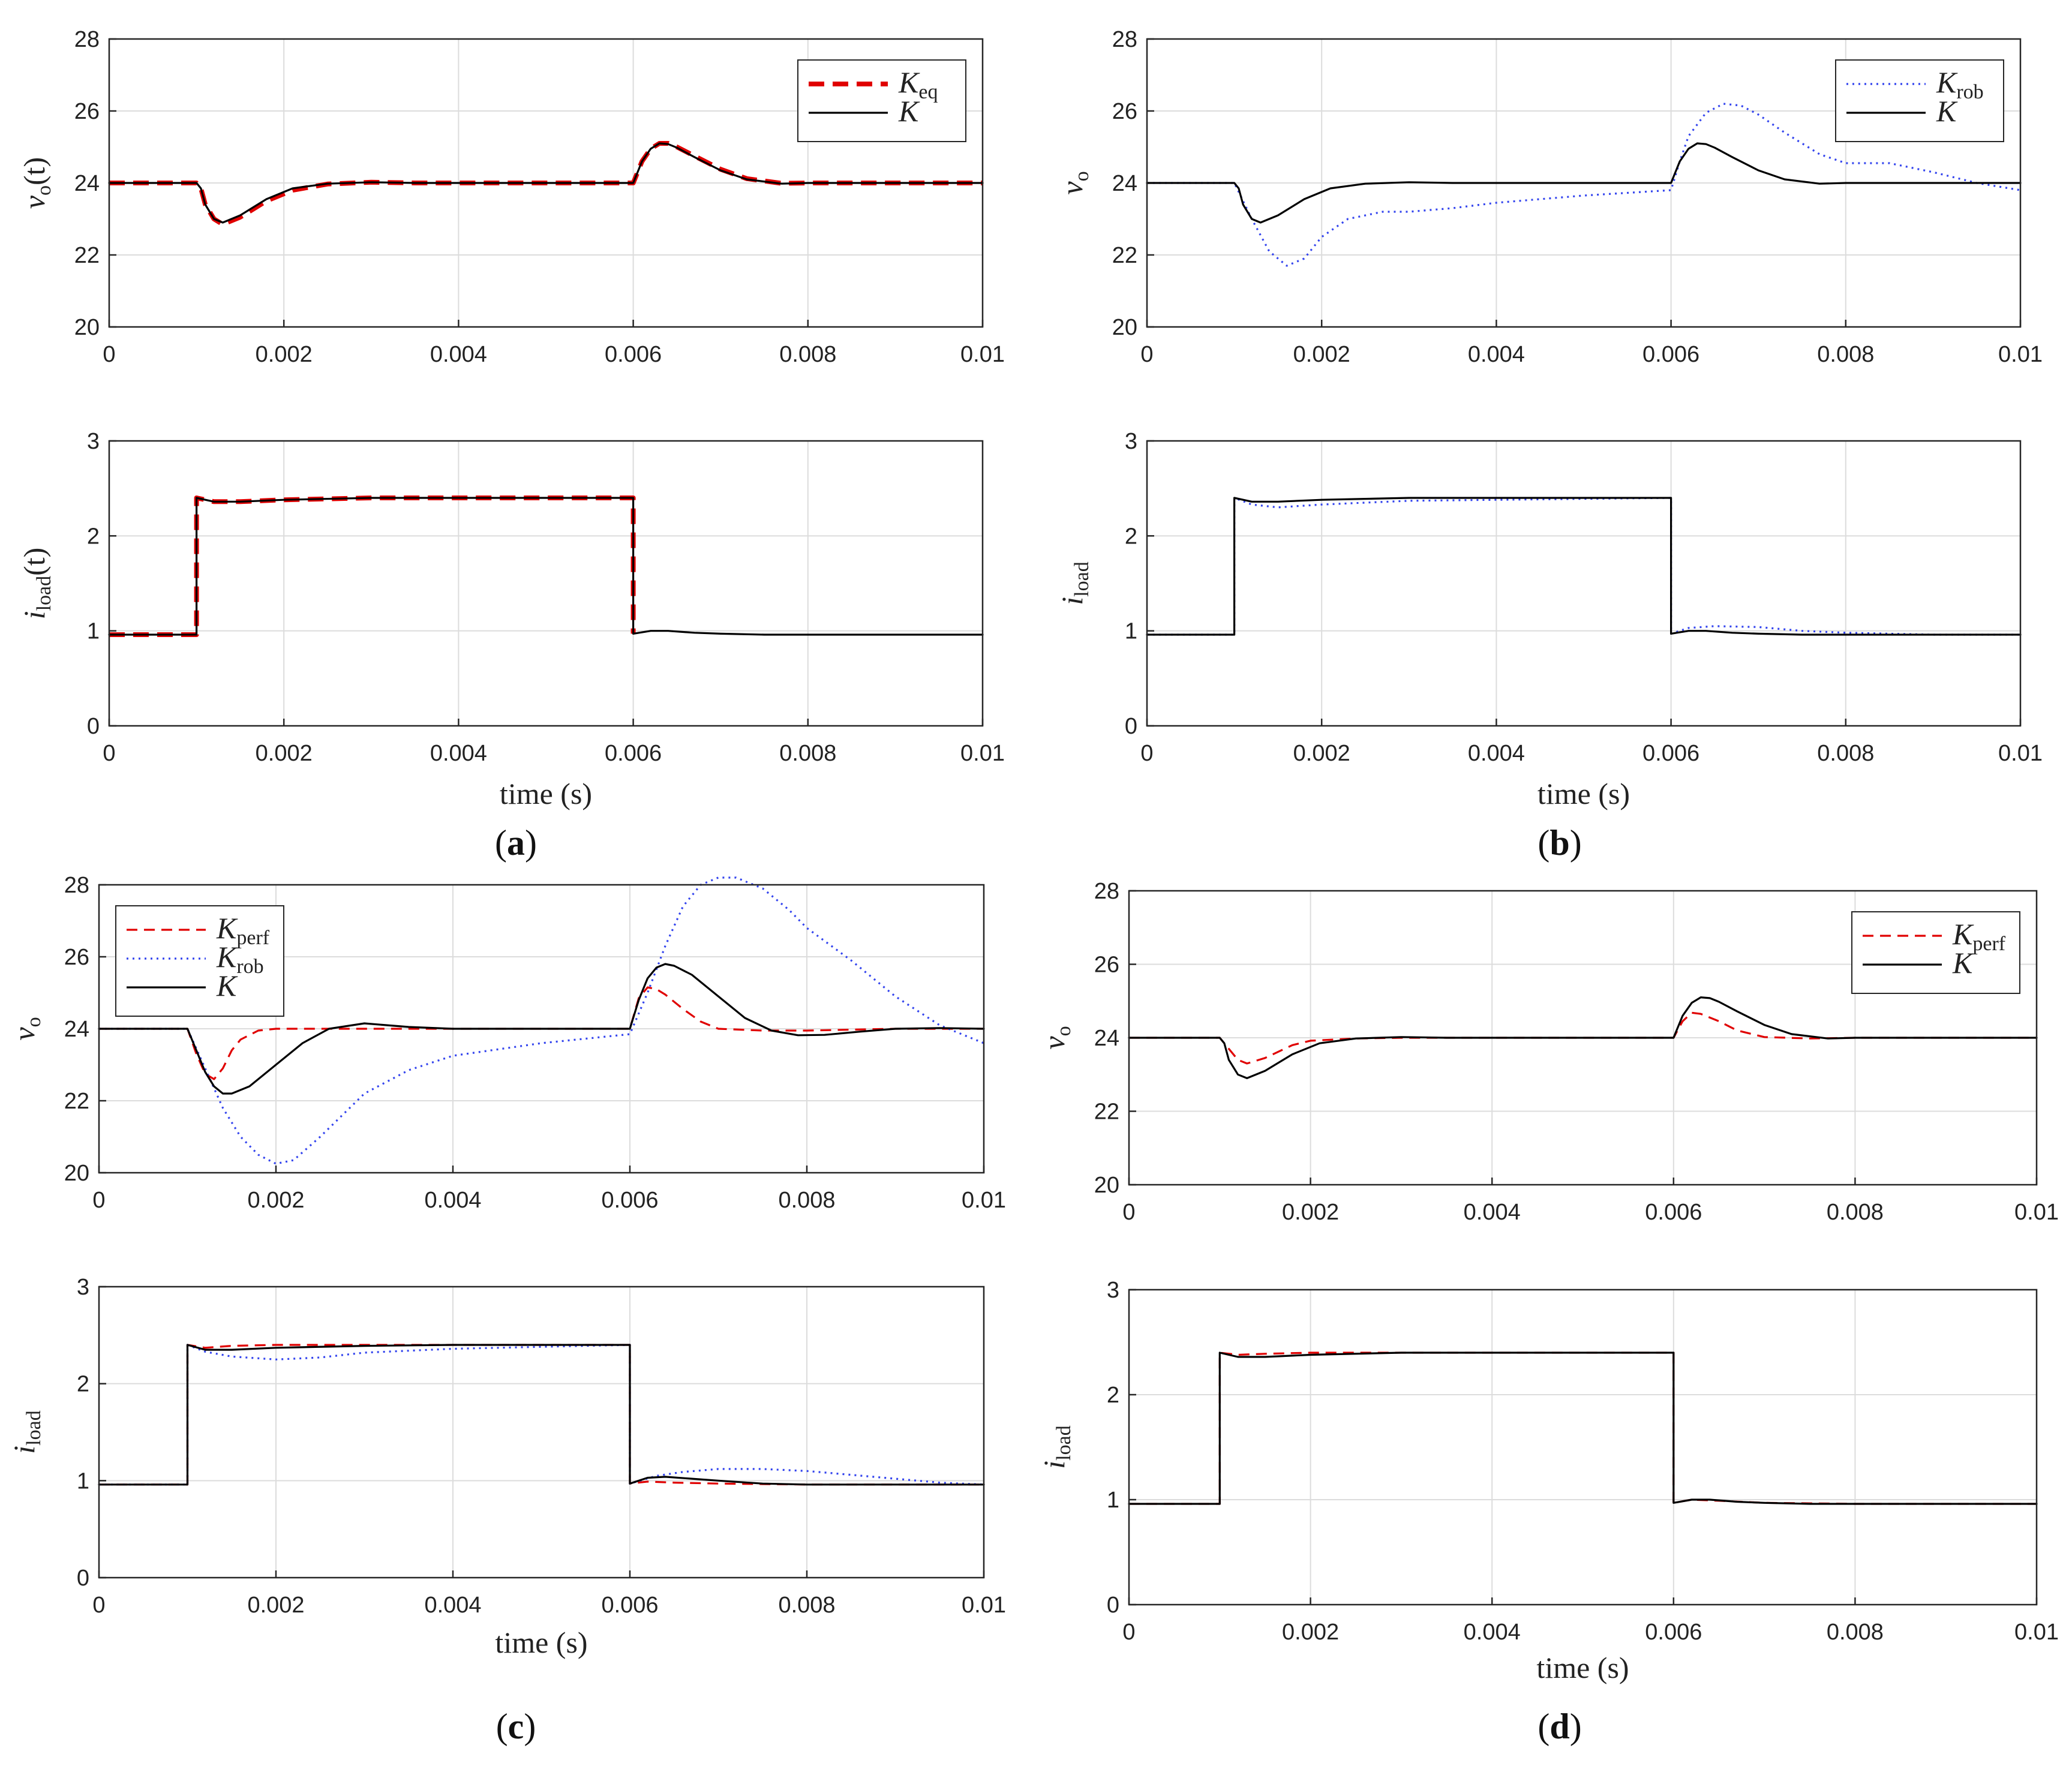 This screenshot has height=1772, width=2072. What do you see at coordinates (1560, 1727) in the screenshot?
I see `panel-label: (d)` at bounding box center [1560, 1727].